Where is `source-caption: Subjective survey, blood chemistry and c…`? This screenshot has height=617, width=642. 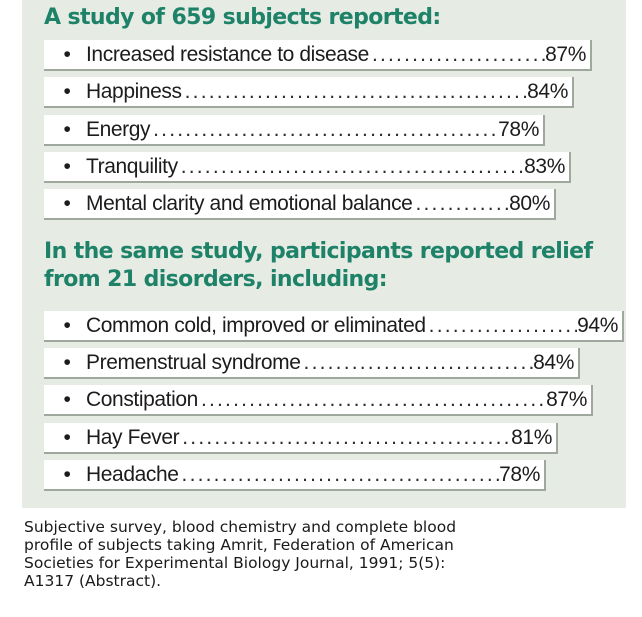
source-caption: Subjective survey, blood chemistry and c… is located at coordinates (324, 554).